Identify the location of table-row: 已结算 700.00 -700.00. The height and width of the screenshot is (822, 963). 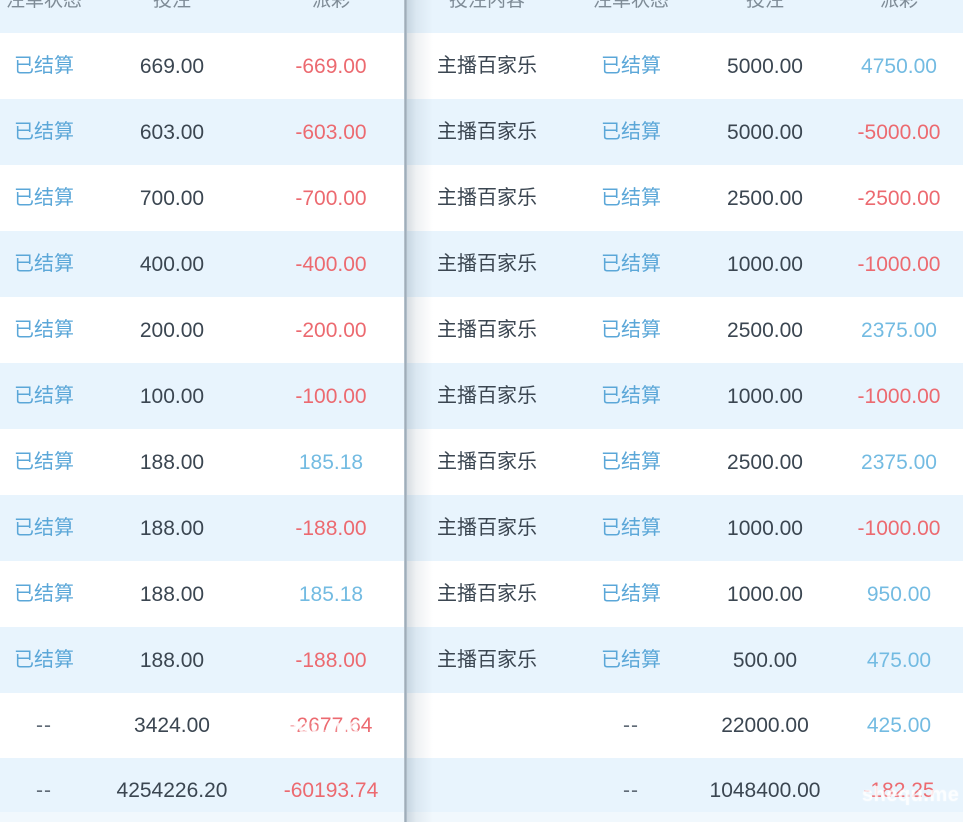
(203, 198).